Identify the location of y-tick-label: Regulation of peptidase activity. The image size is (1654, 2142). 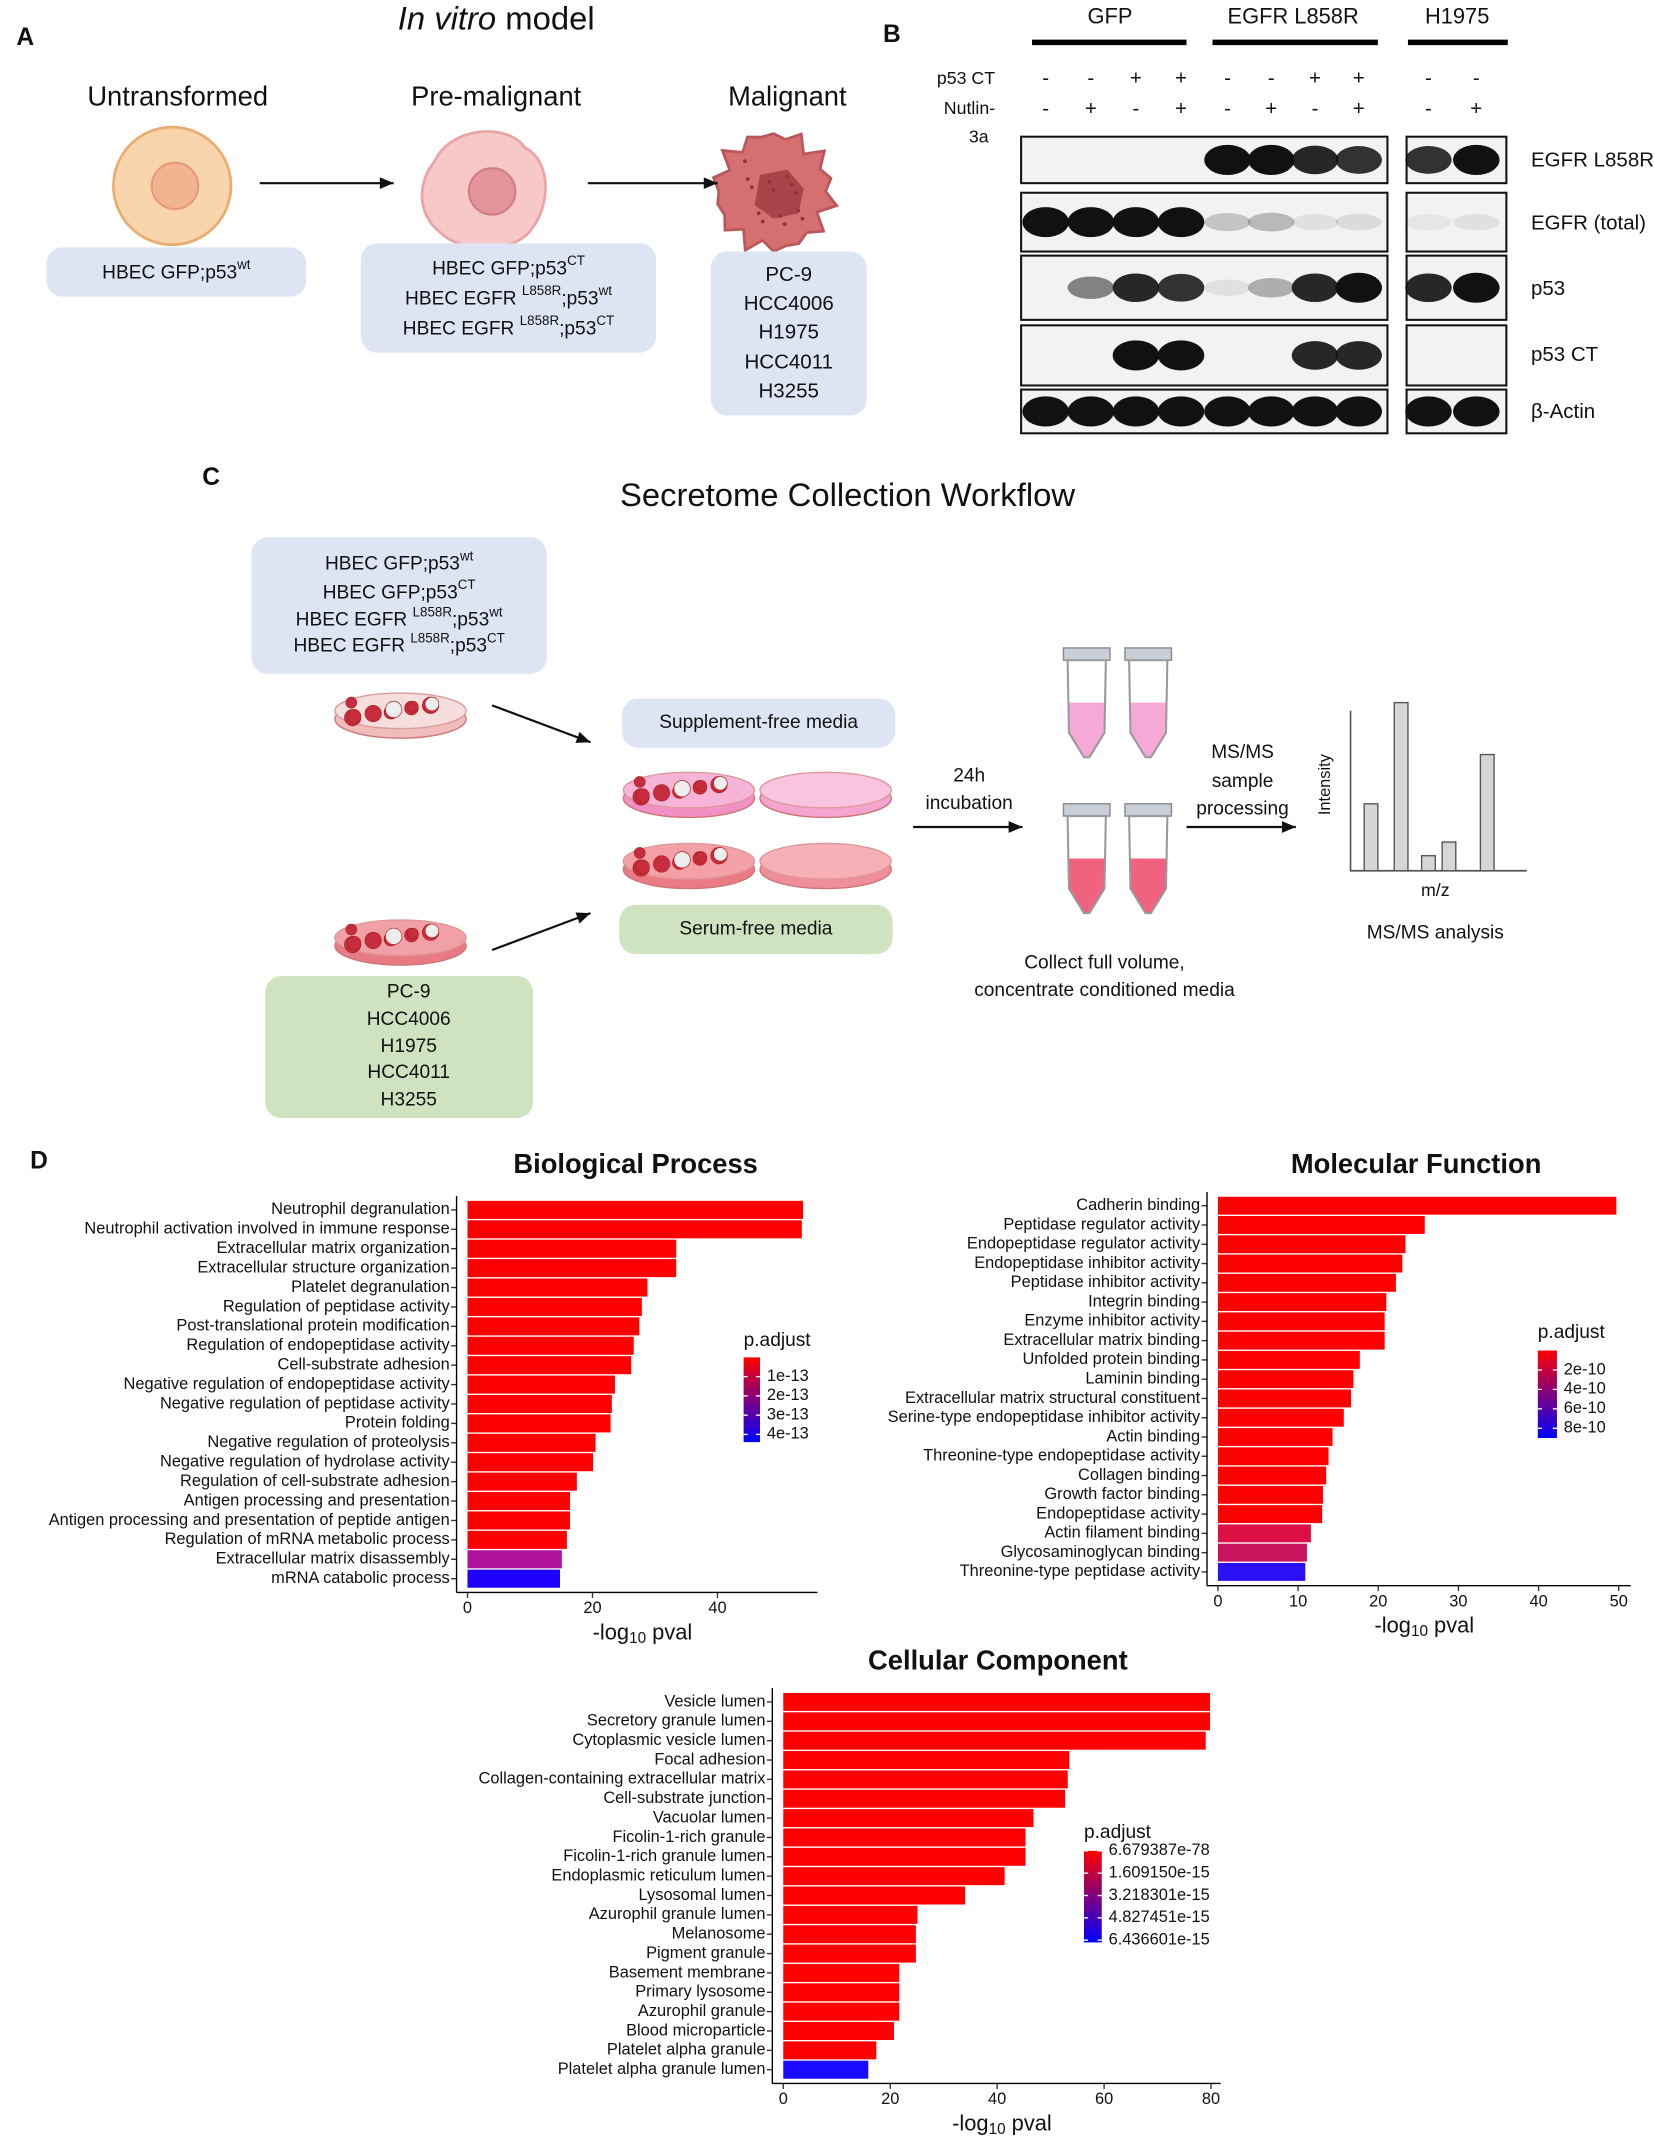
(337, 1306).